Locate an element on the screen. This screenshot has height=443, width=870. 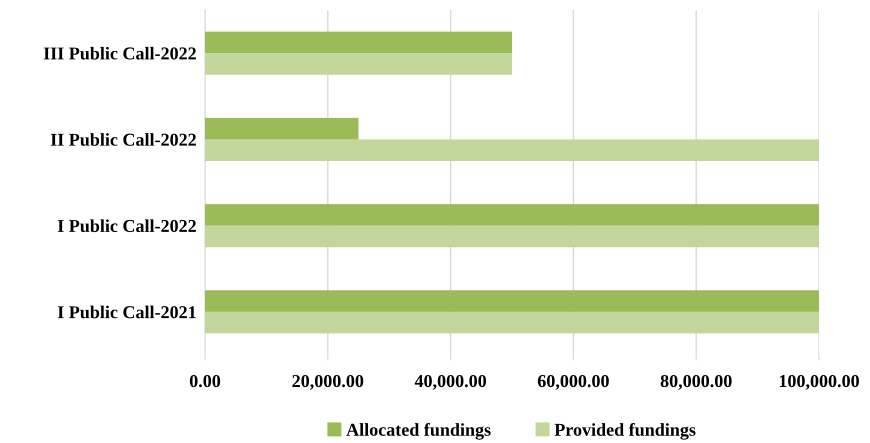
y-tick-label: I Public Call-2021 is located at coordinates (127, 312).